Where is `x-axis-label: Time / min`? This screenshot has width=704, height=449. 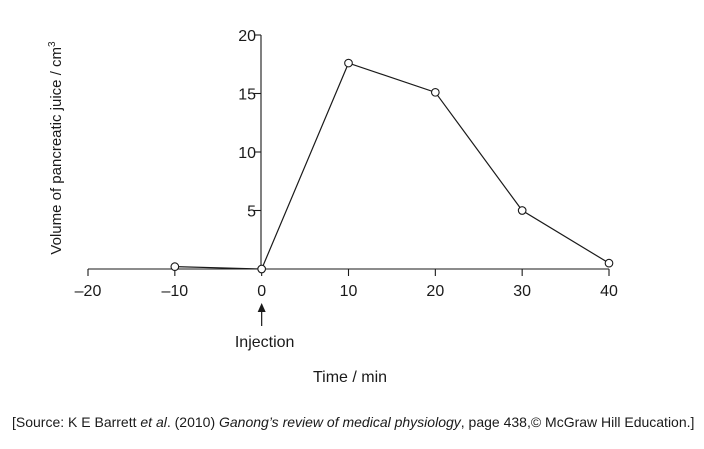
x-axis-label: Time / min is located at coordinates (350, 377).